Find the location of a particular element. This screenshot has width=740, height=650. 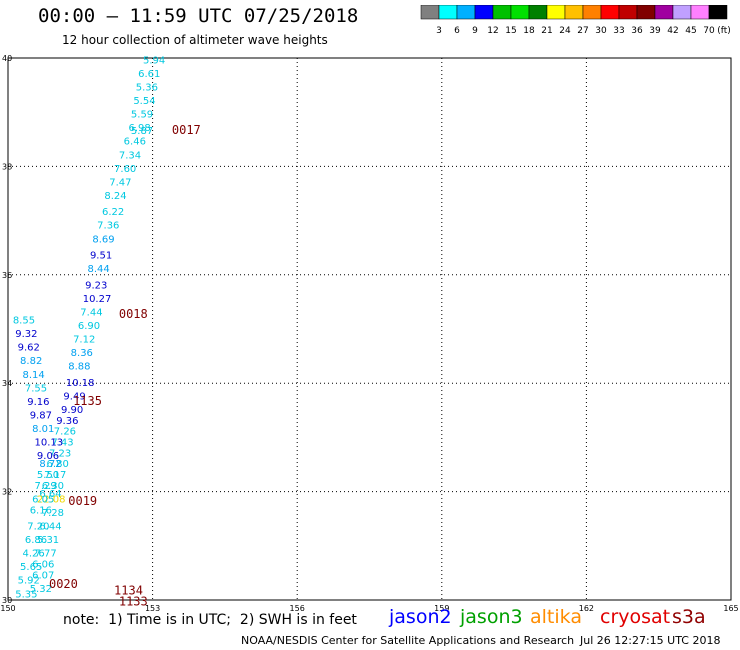

legend-label: 36 is located at coordinates (637, 31).